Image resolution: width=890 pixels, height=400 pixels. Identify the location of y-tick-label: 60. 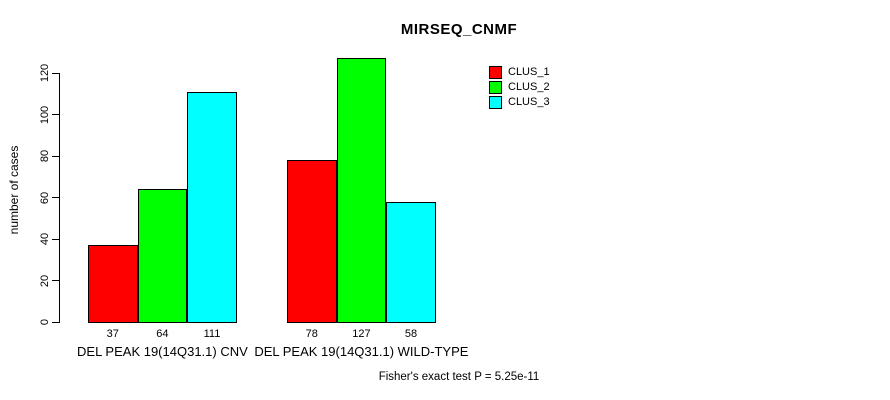
(45, 197).